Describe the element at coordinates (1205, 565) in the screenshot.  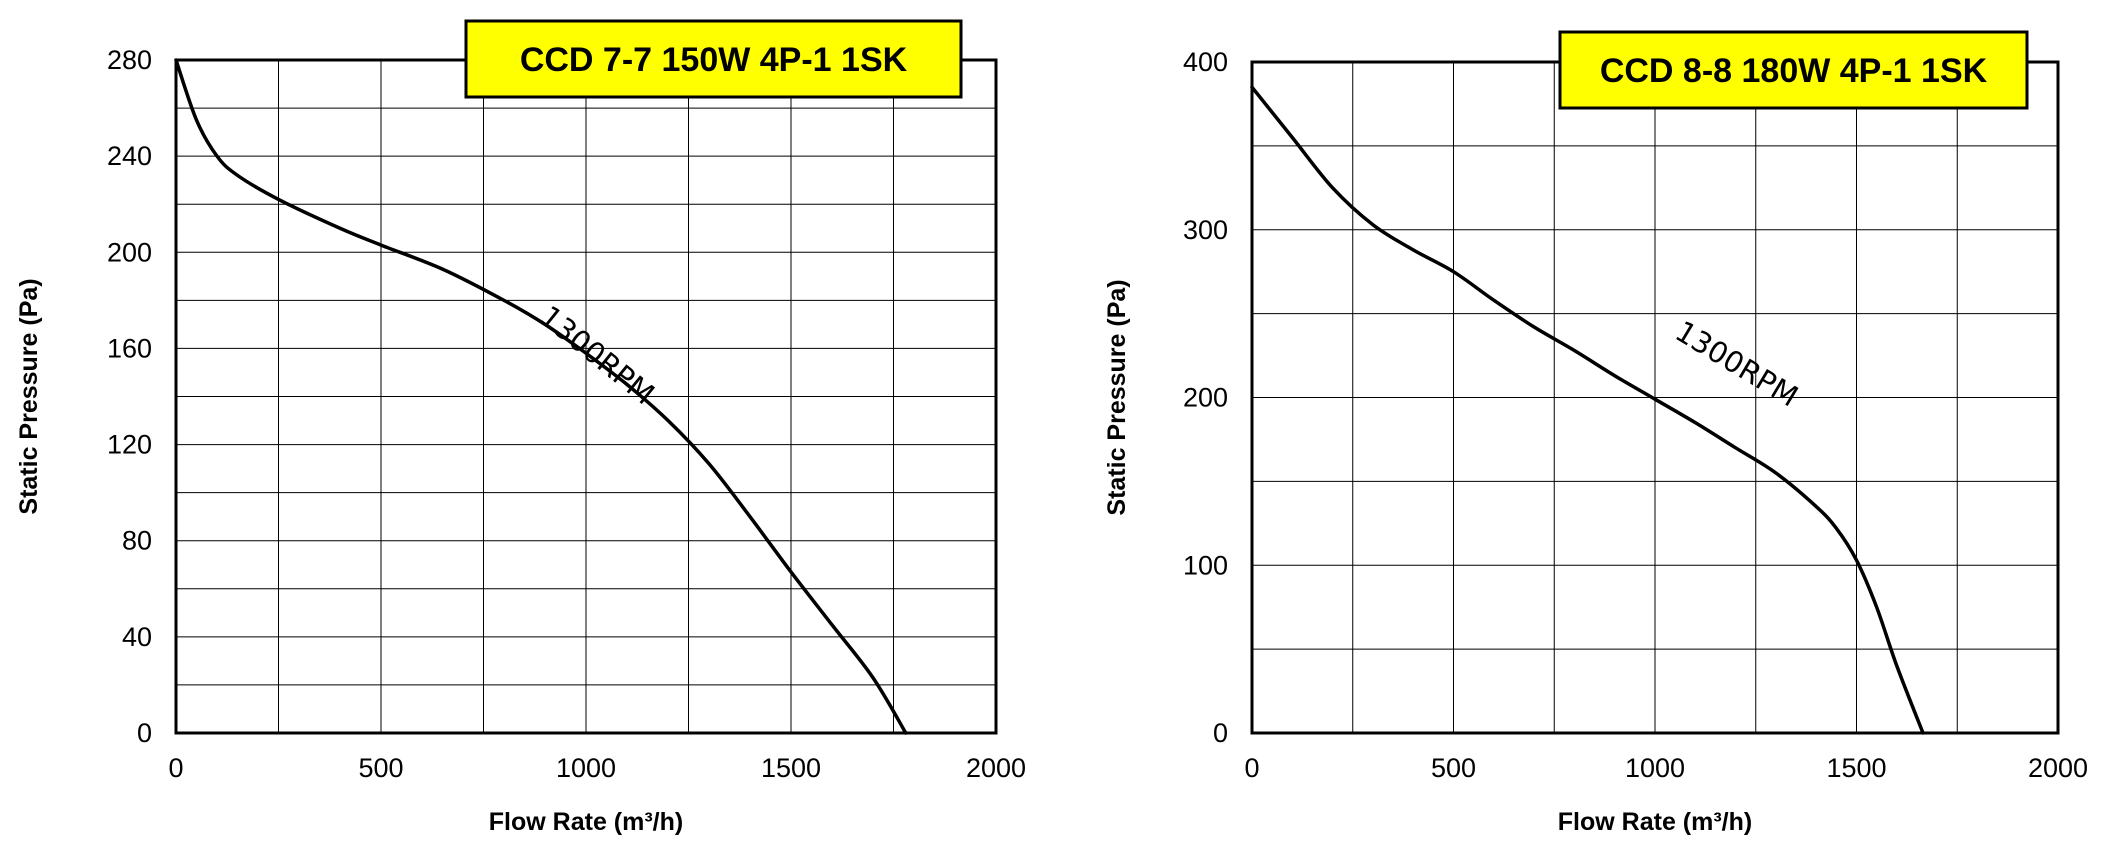
I see `y-tick-label: 100` at that location.